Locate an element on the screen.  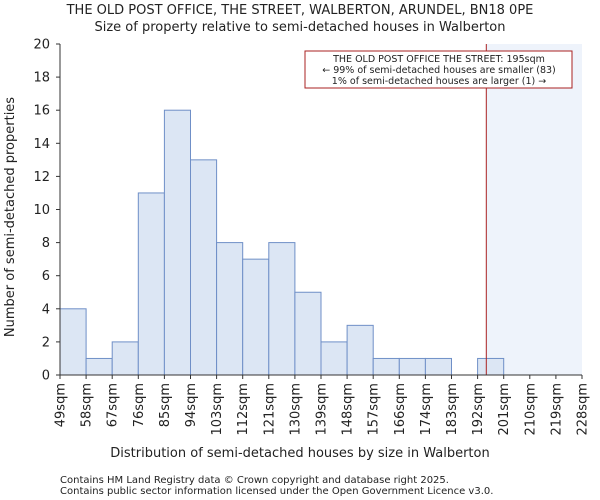
bar-121sqm is located at coordinates (282, 309).